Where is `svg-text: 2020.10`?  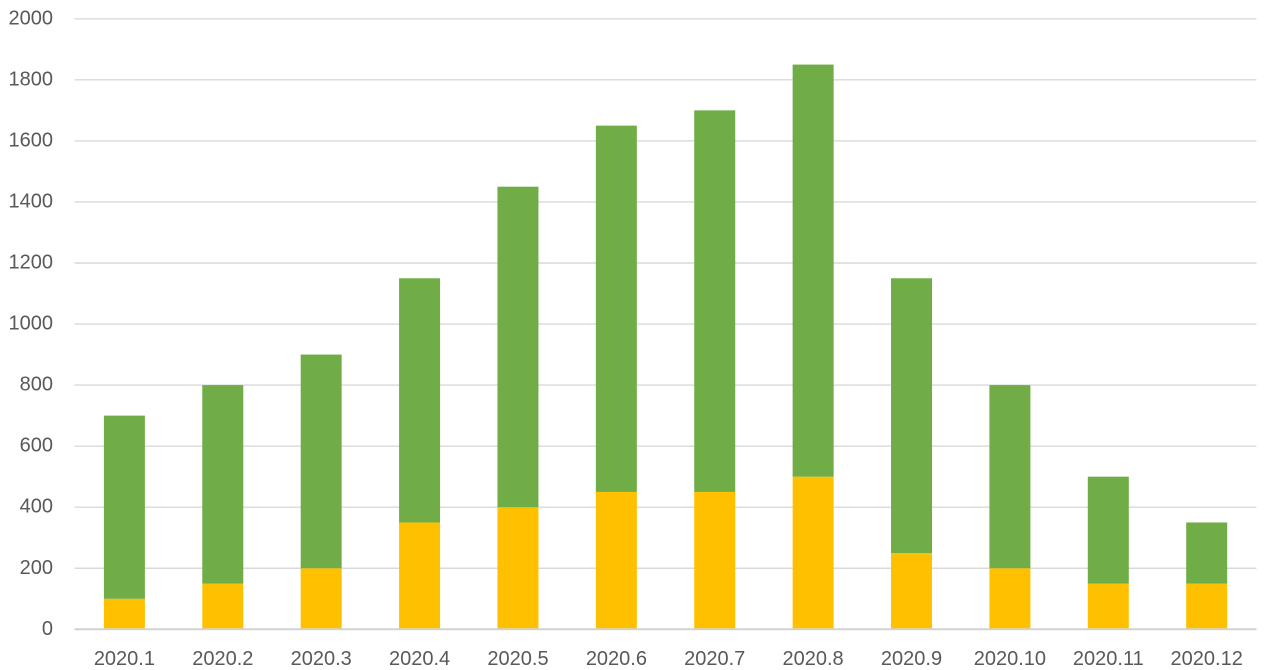 svg-text: 2020.10 is located at coordinates (1010, 659).